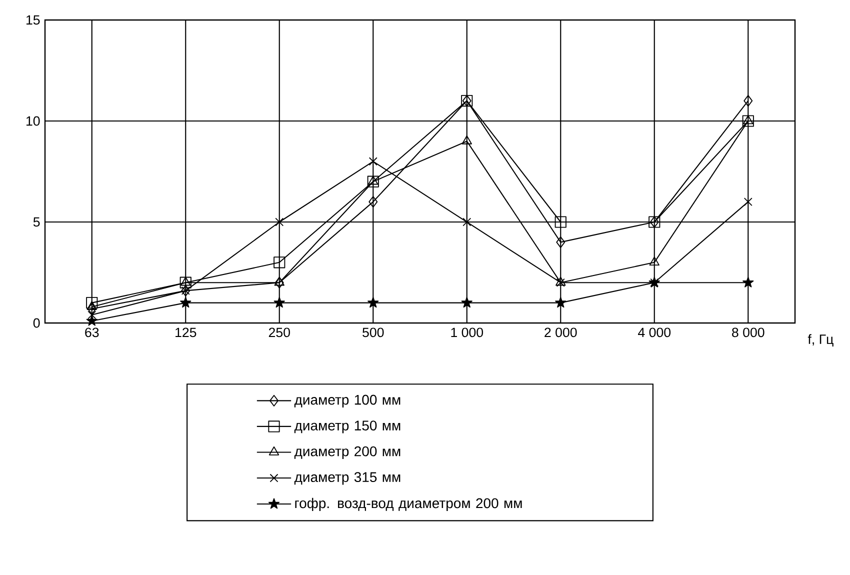  I want to click on x-axis-title: f, Гц, so click(821, 340).